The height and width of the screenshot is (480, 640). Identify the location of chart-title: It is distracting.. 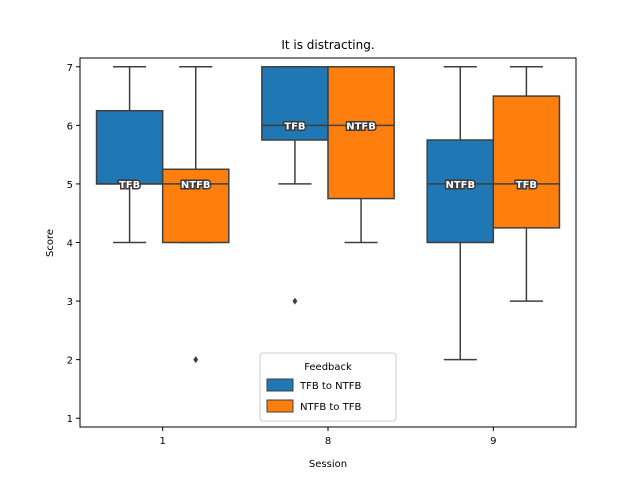
(327, 45).